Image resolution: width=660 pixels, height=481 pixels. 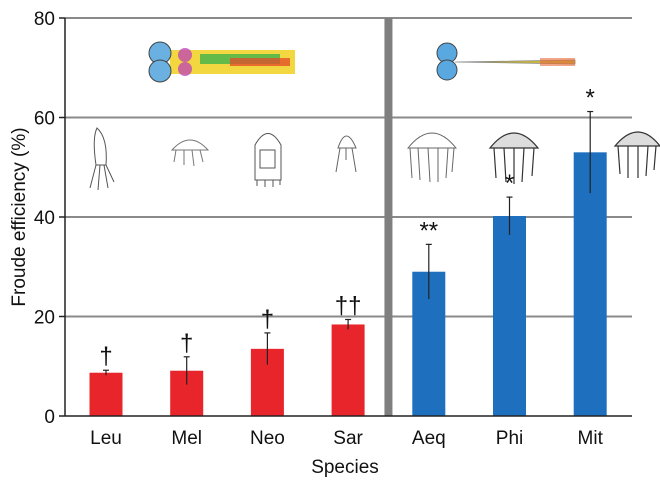 I want to click on y-tick-label: 80, so click(x=44, y=19).